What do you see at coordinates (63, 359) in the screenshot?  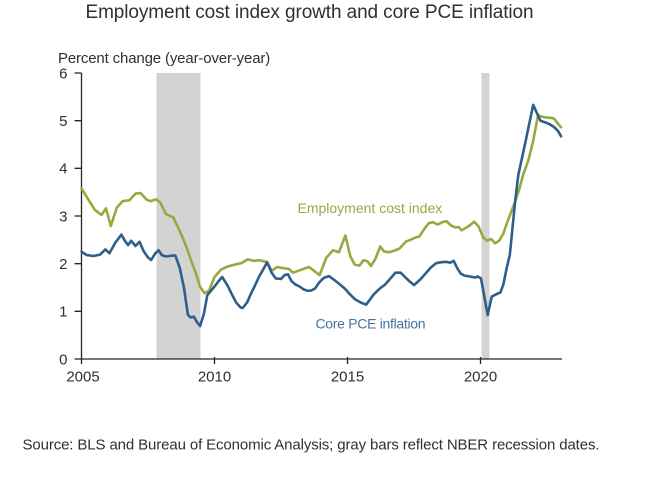 I see `svg-text: 0` at bounding box center [63, 359].